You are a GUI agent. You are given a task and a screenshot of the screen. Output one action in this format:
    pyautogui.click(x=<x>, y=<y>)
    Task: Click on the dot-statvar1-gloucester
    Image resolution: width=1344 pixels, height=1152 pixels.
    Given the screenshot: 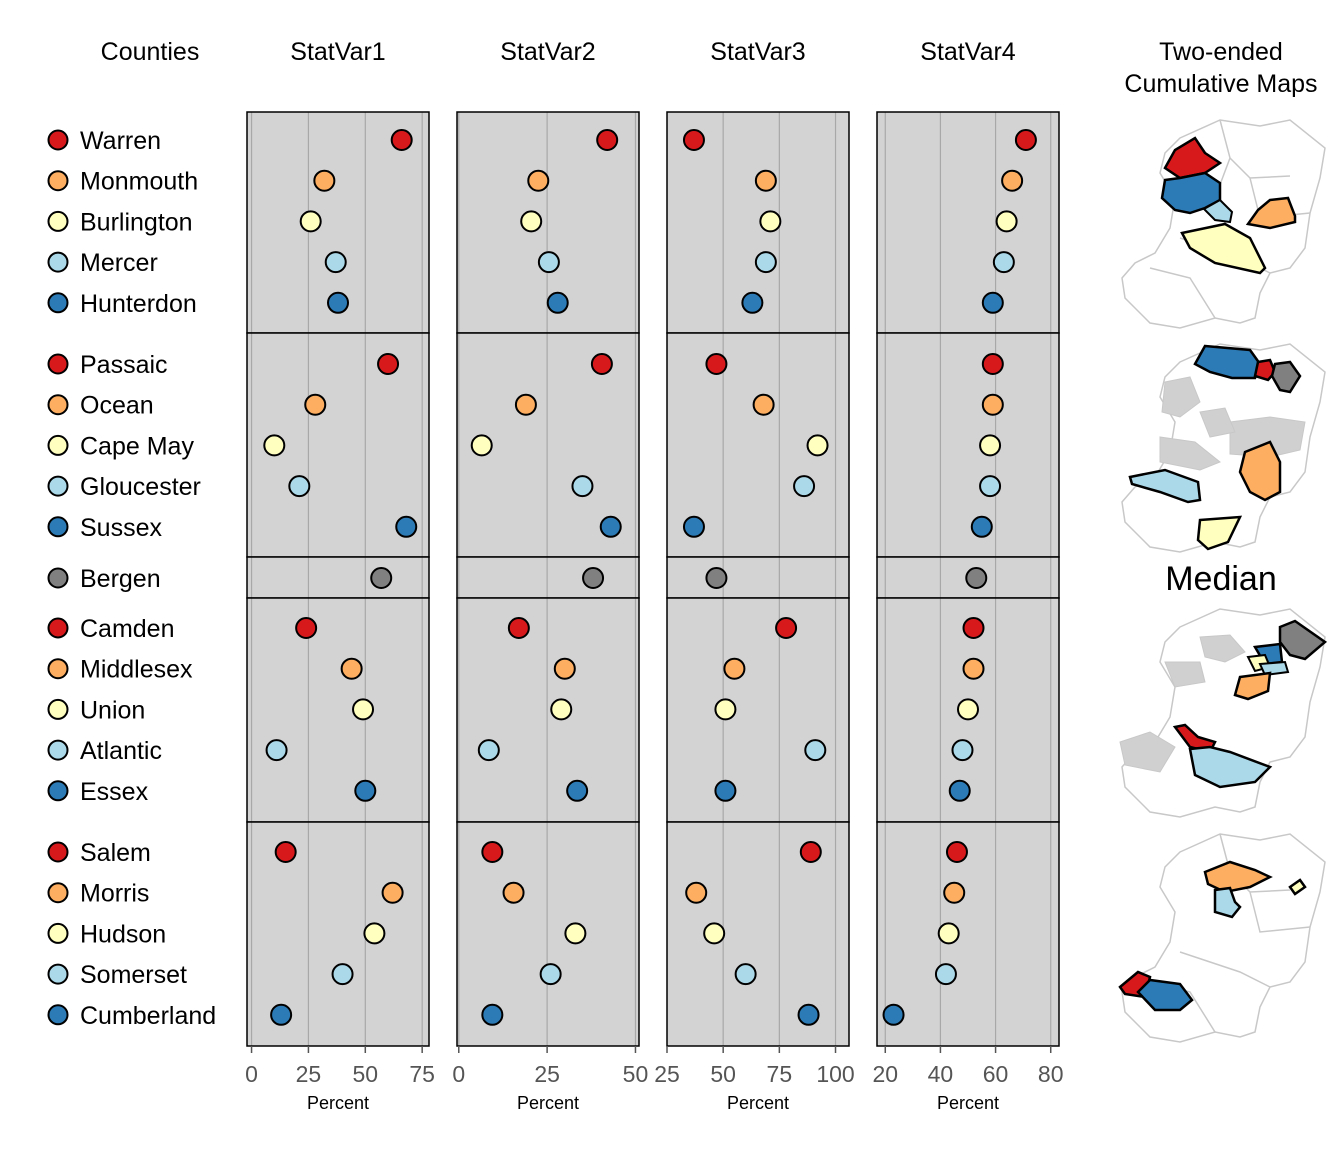 What is the action you would take?
    pyautogui.click(x=299, y=486)
    